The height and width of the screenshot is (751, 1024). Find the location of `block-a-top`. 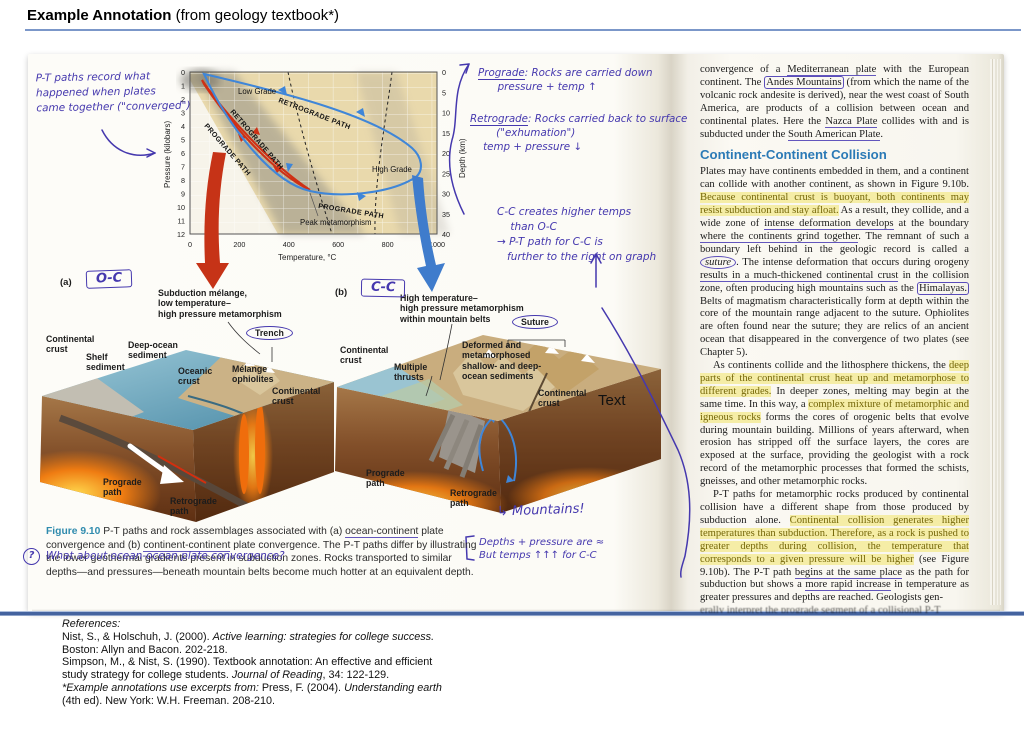

block-a-top is located at coordinates (188, 390).